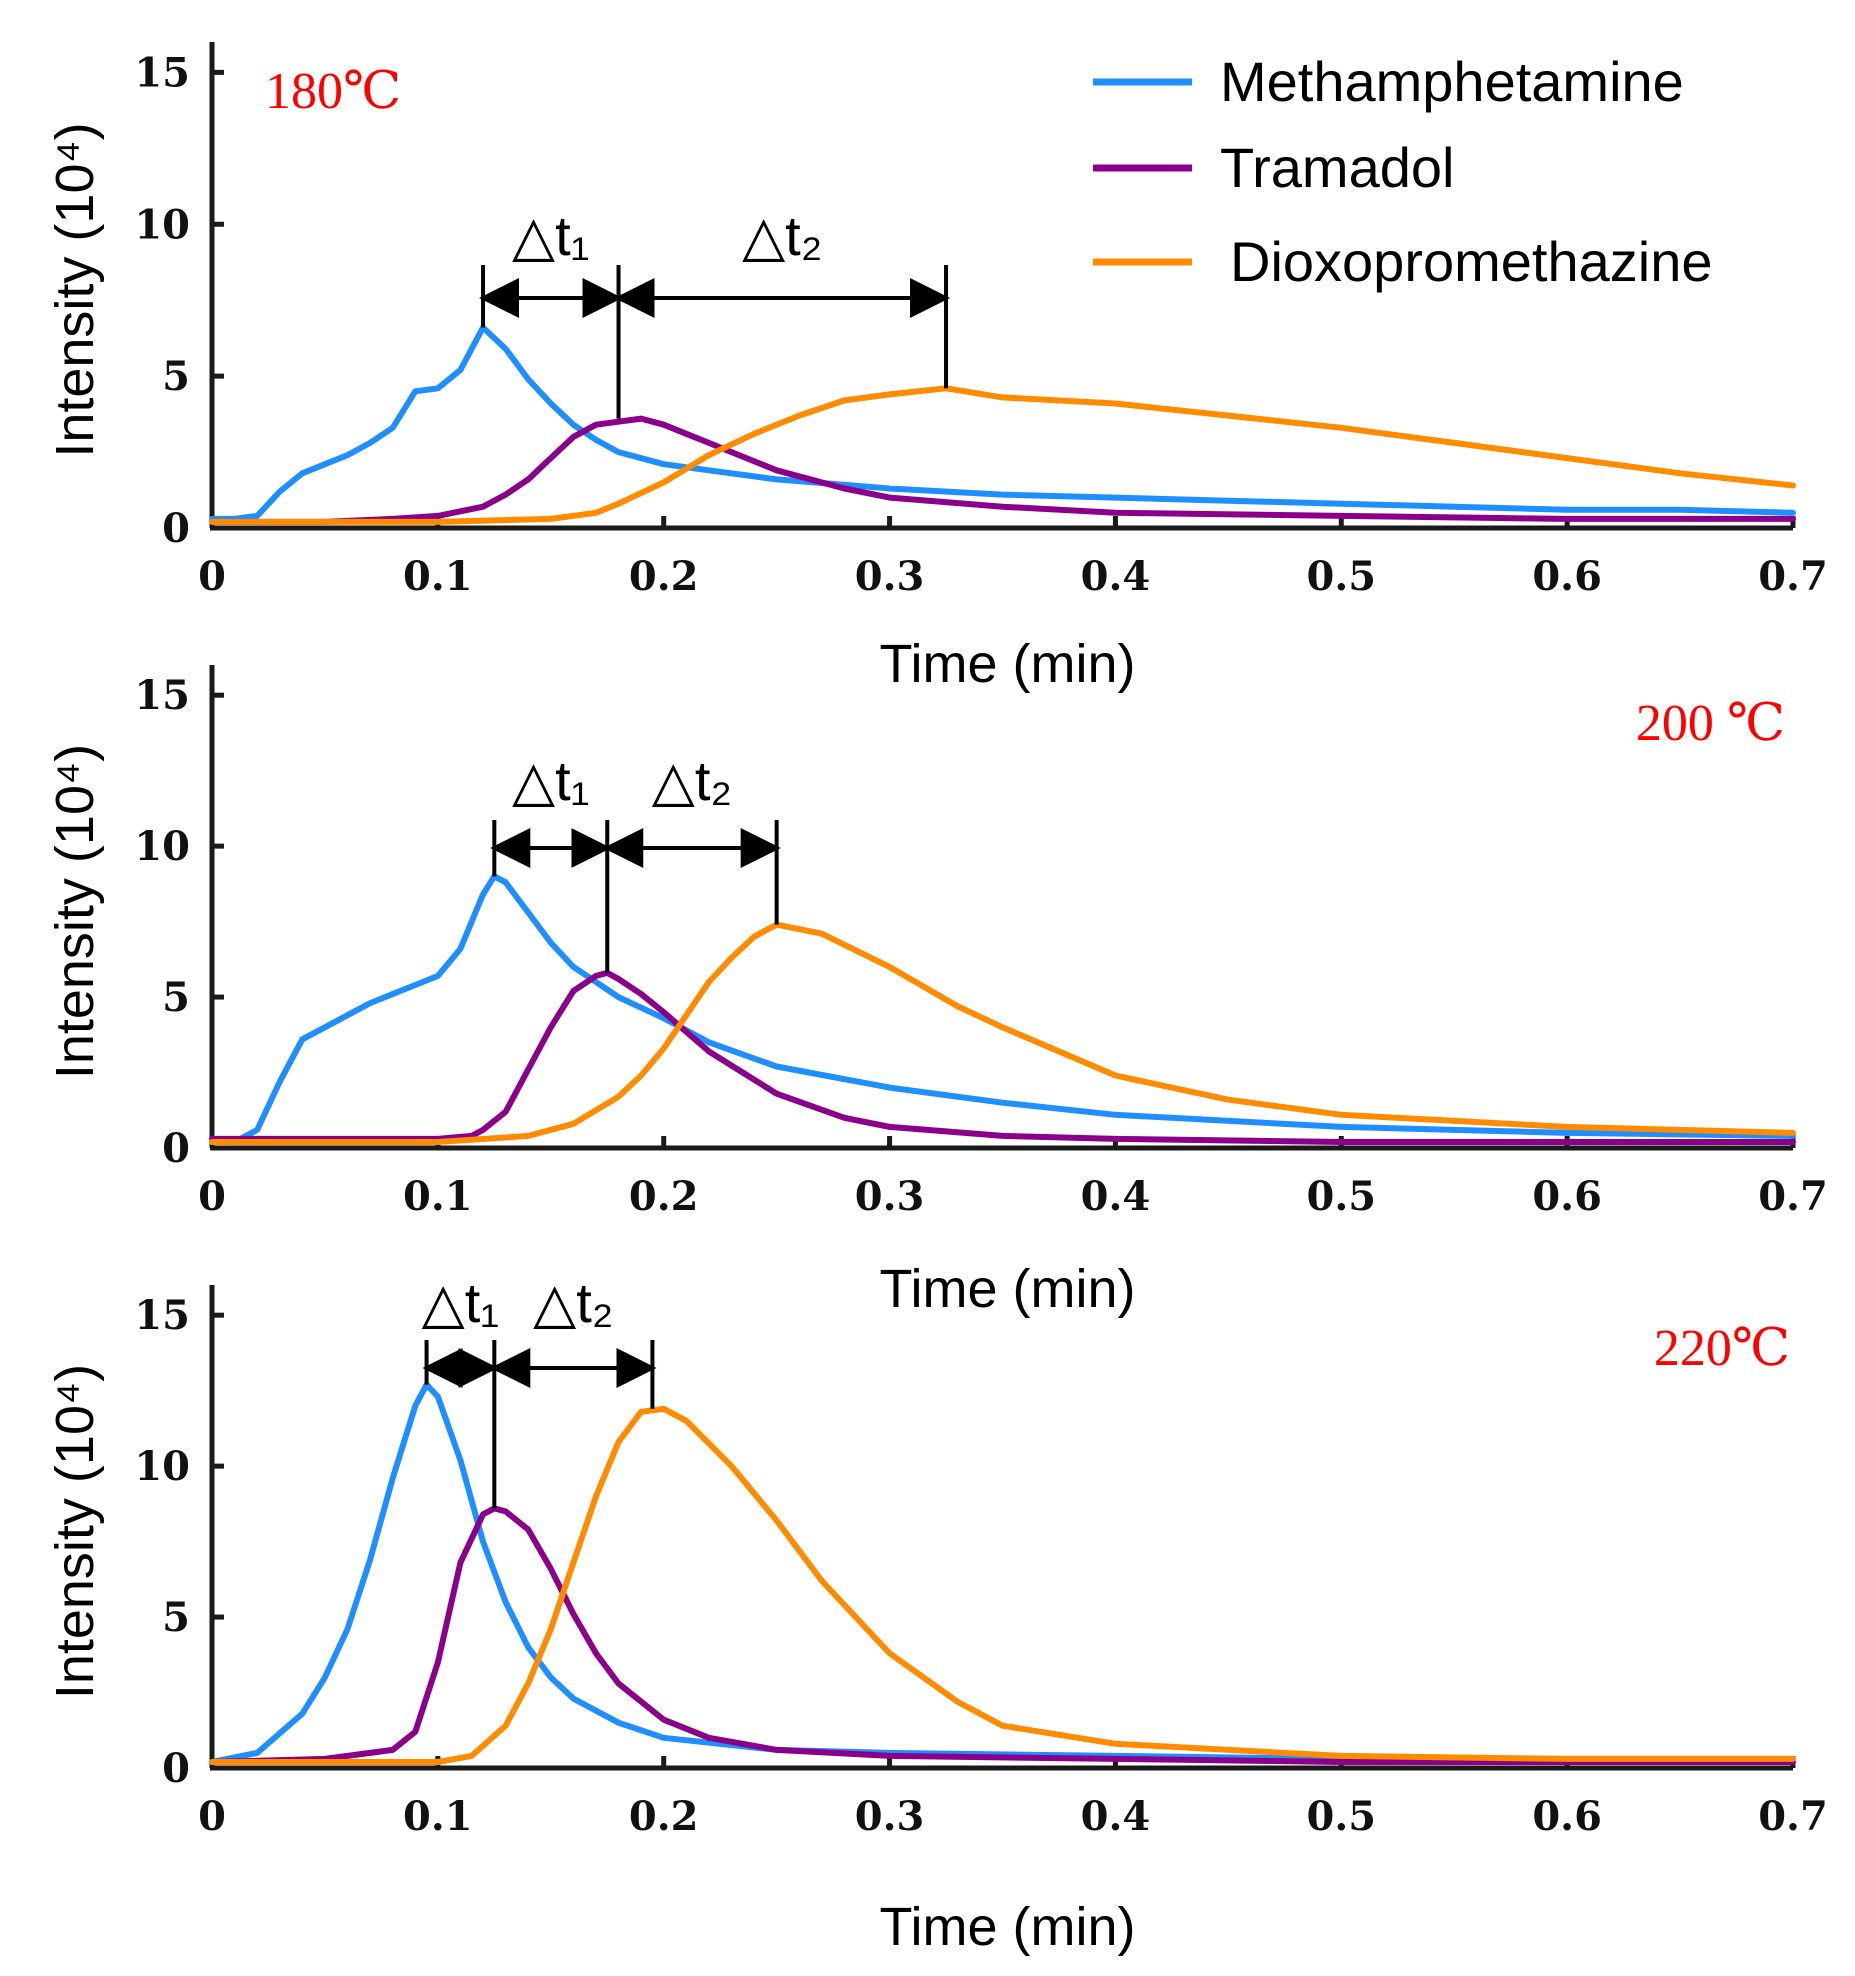  What do you see at coordinates (333, 91) in the screenshot?
I see `temperature-label: 180℃` at bounding box center [333, 91].